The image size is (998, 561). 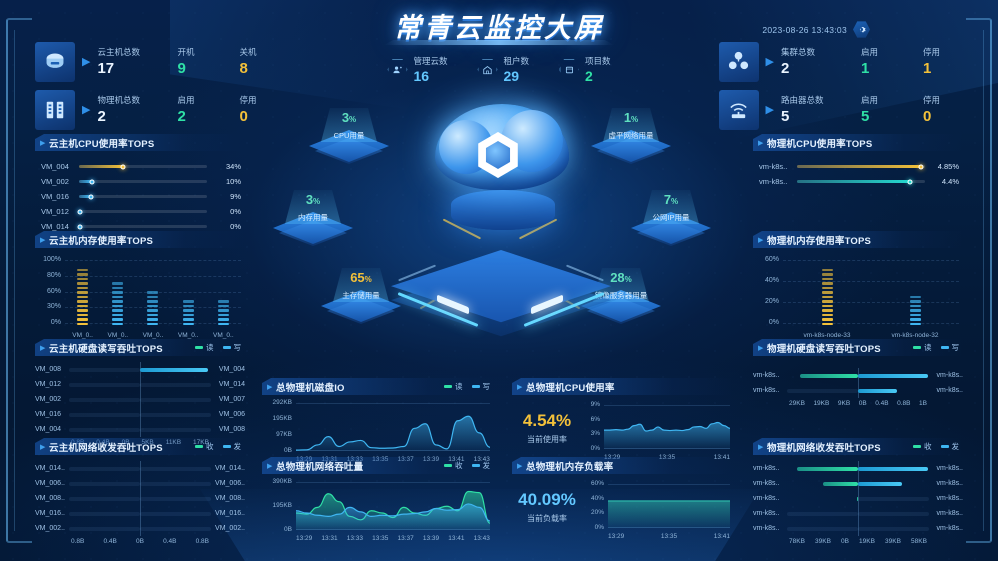 What do you see at coordinates (55, 211) in the screenshot?
I see `progress-row-label: VM_012` at bounding box center [55, 211].